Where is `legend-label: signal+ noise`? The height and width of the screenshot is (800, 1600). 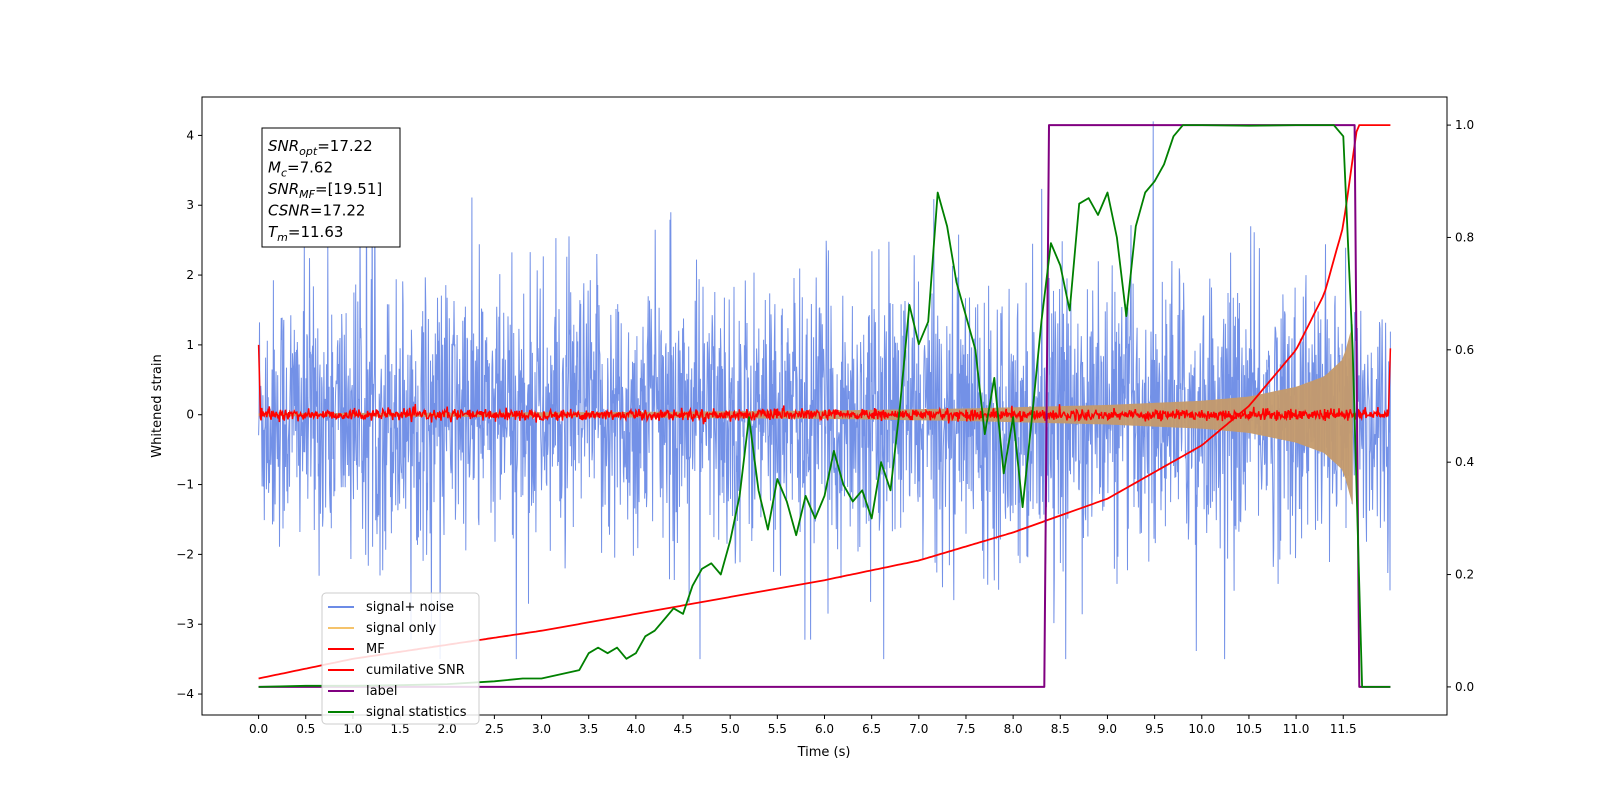
legend-label: signal+ noise is located at coordinates (410, 607).